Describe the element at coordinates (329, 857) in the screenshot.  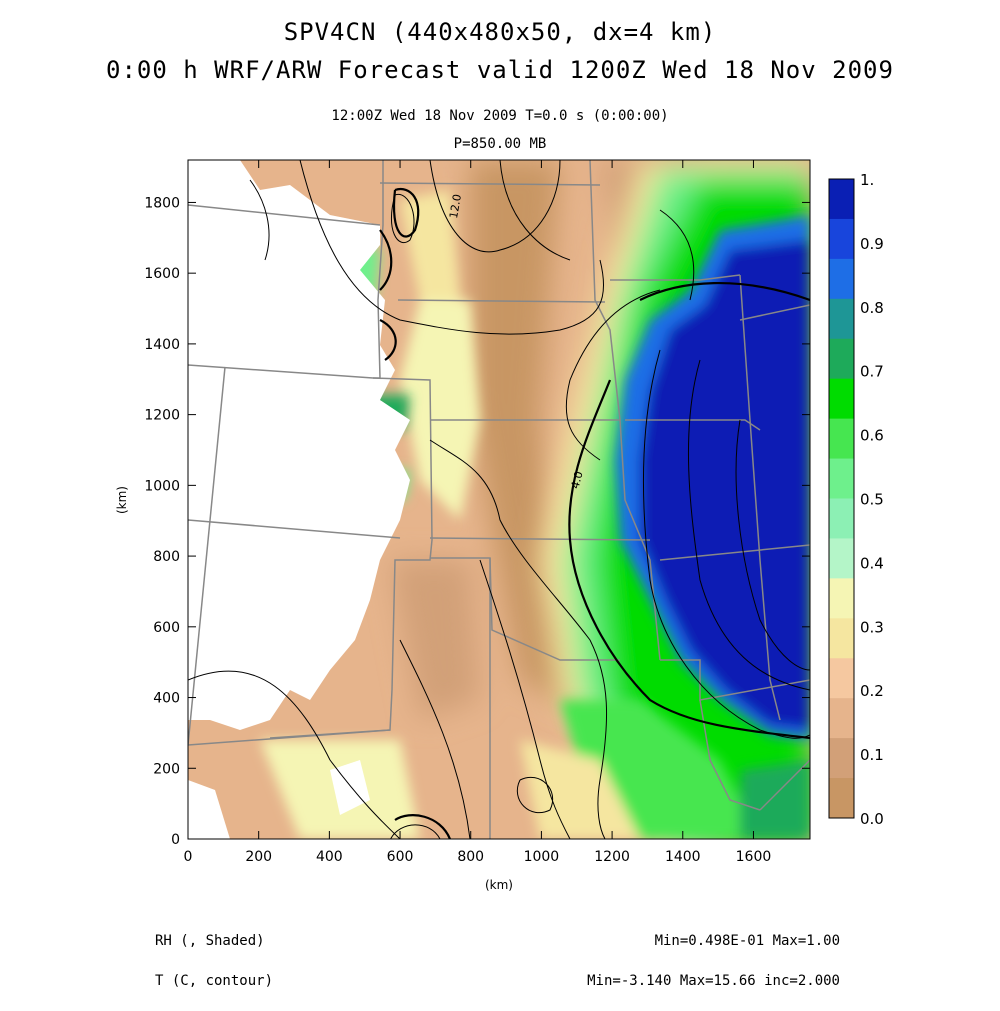
I see `x-tick-label: 400` at that location.